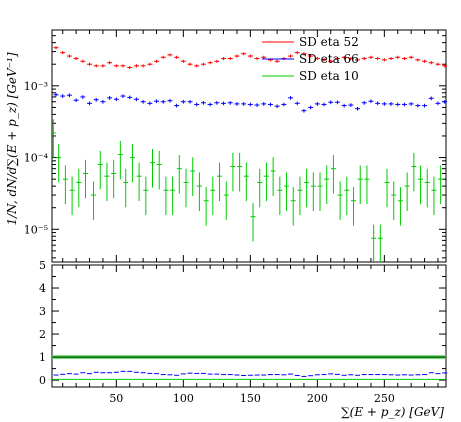  Describe the element at coordinates (36, 86) in the screenshot. I see `y-tick-label: 10⁻³` at that location.